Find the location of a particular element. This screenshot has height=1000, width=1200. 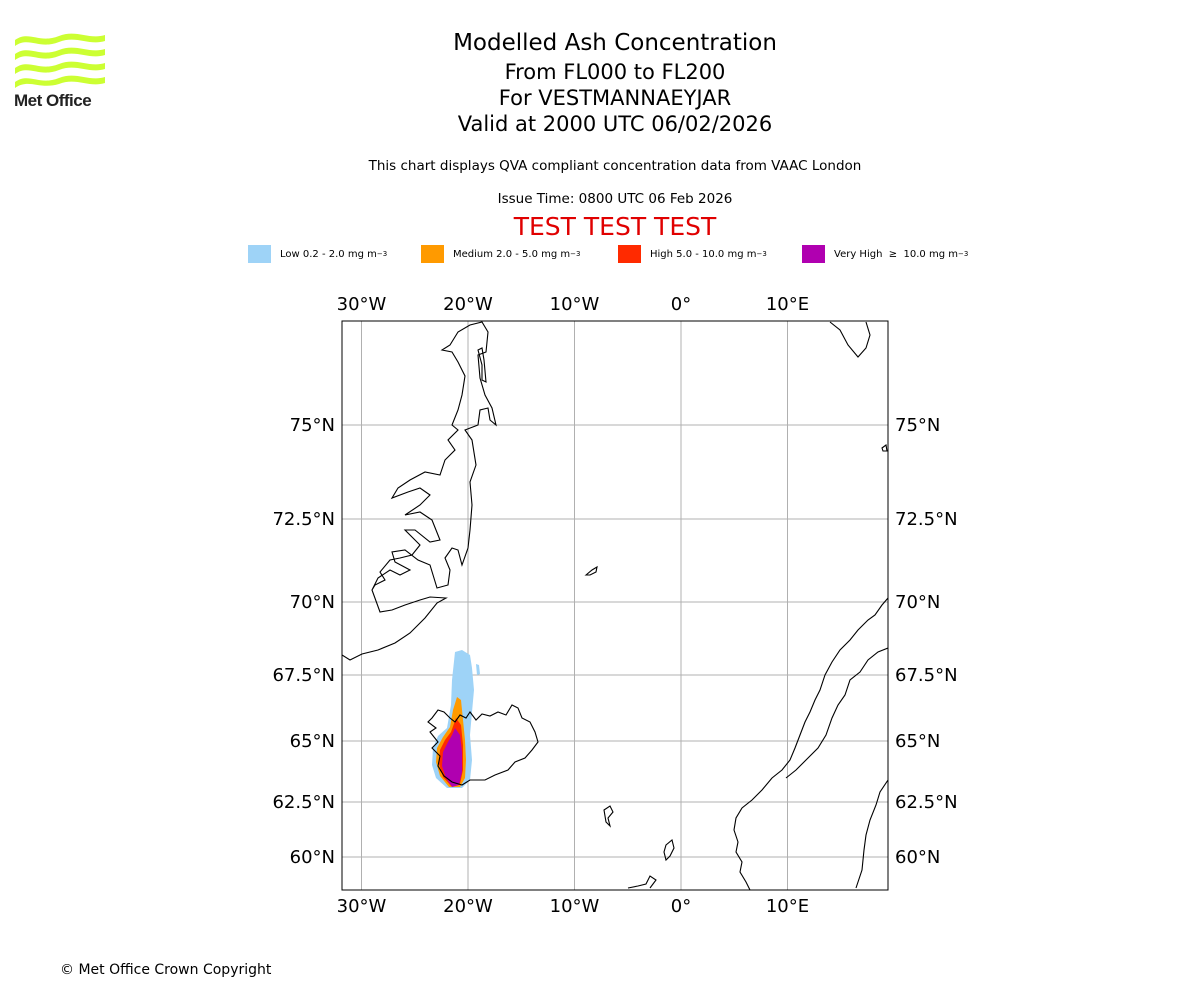

legend-high: High 5.0 - 10.0 mg m −3 is located at coordinates (692, 254).